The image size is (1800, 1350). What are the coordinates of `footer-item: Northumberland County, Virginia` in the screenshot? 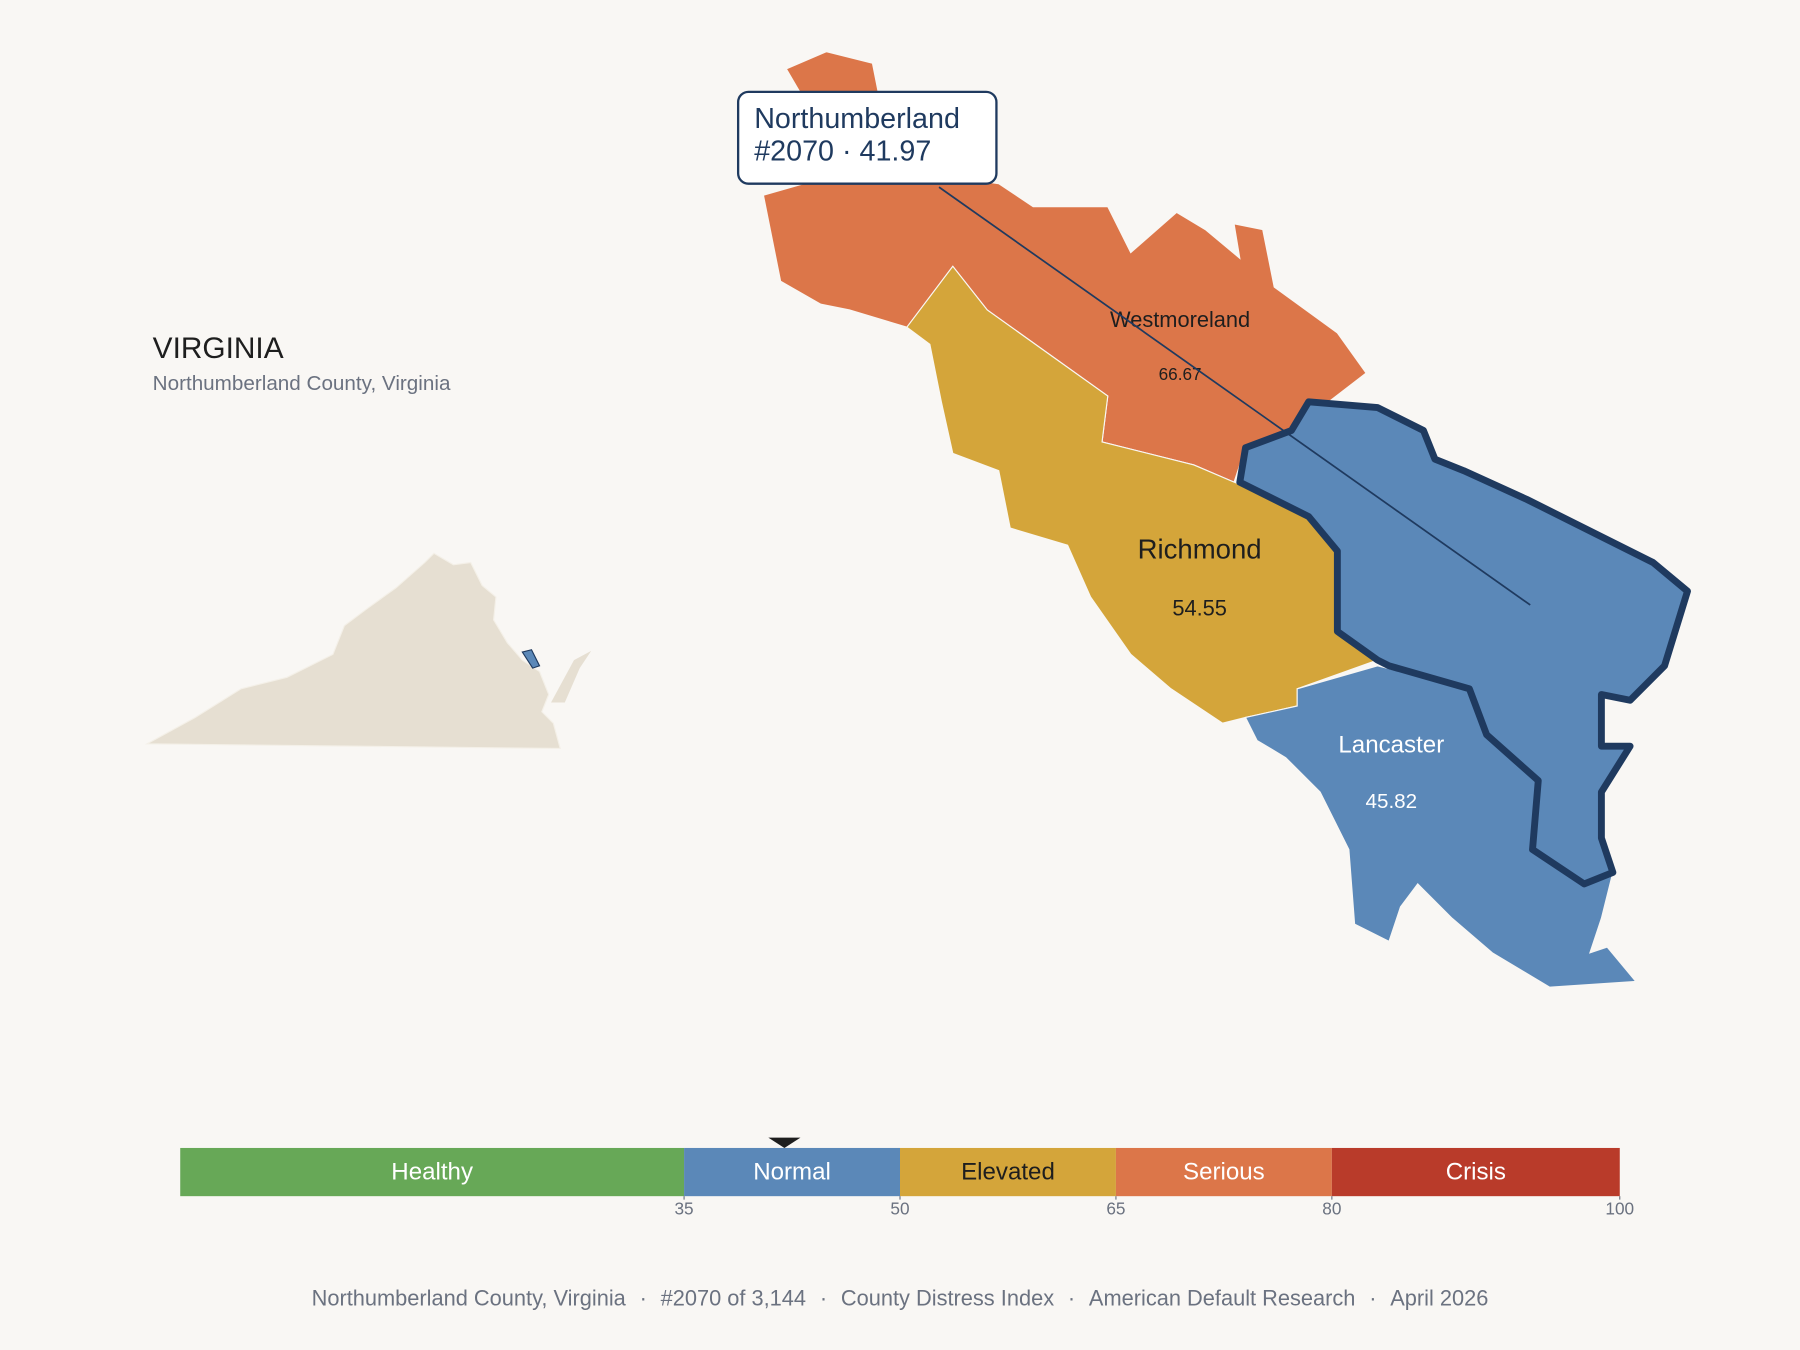 It's located at (469, 1297).